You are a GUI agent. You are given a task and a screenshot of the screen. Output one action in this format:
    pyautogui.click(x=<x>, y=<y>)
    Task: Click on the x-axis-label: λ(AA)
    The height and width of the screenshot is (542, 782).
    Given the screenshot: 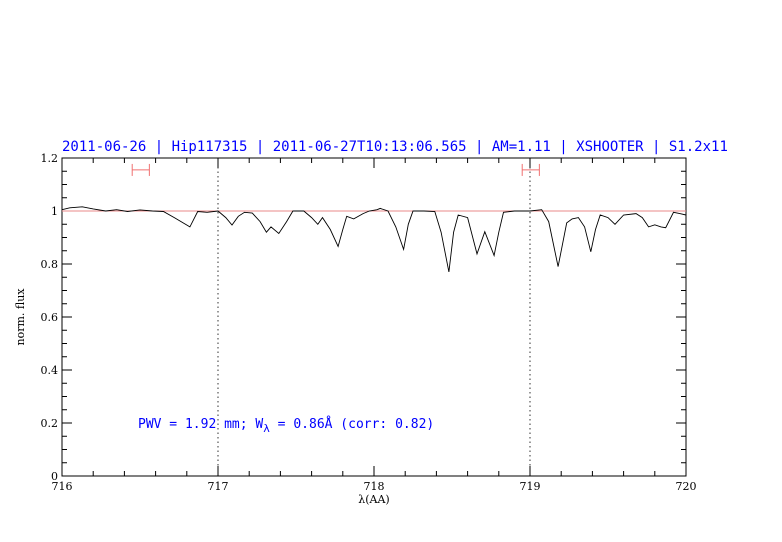 What is the action you would take?
    pyautogui.click(x=373, y=499)
    